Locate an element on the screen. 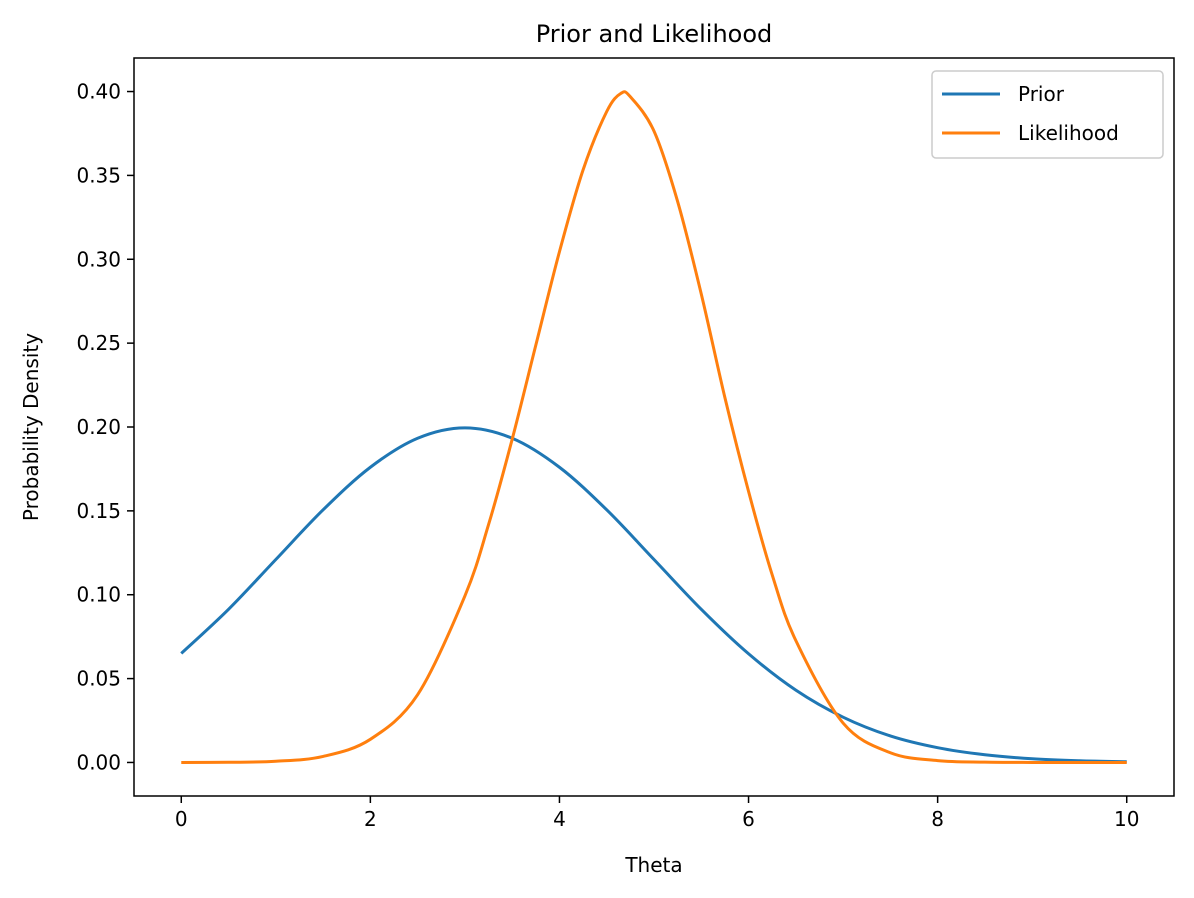 This screenshot has height=898, width=1194. x-tick-label: 8 is located at coordinates (937, 819).